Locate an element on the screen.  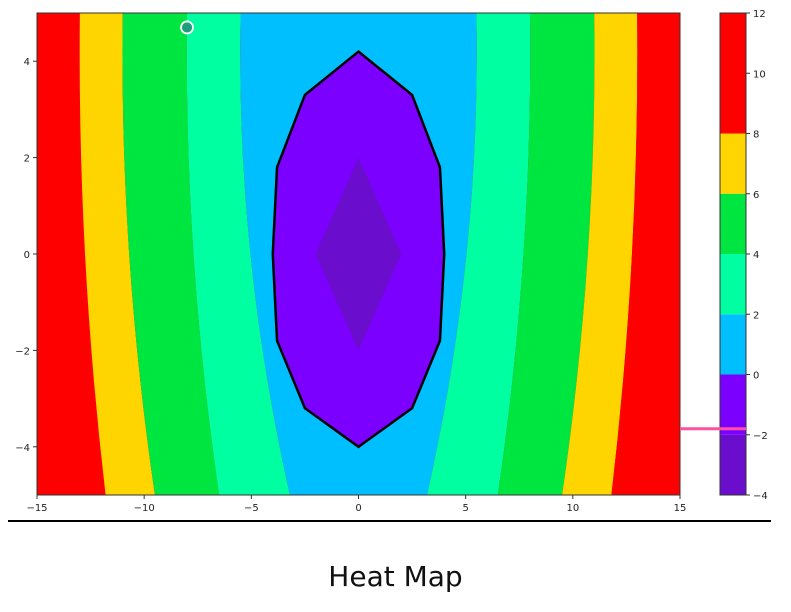
x-tick-label: −15 is located at coordinates (36, 508).